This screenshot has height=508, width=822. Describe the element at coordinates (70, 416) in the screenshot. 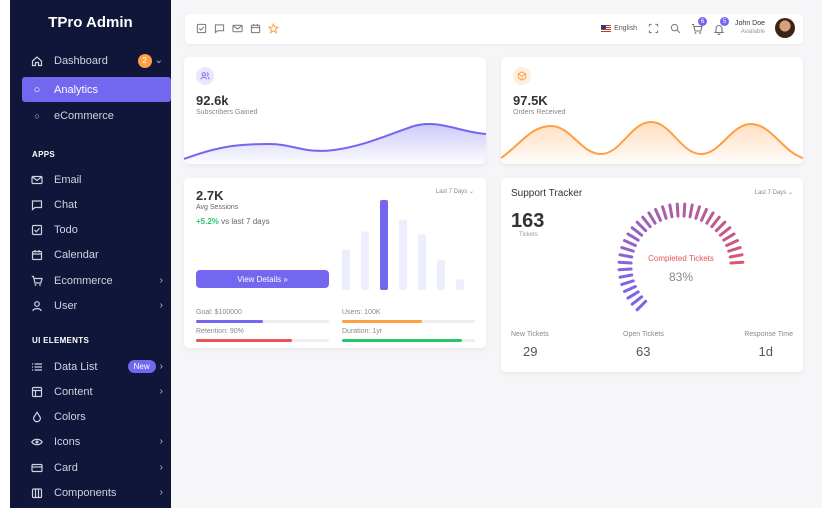

I see `sidebar-item-label: Colors` at that location.